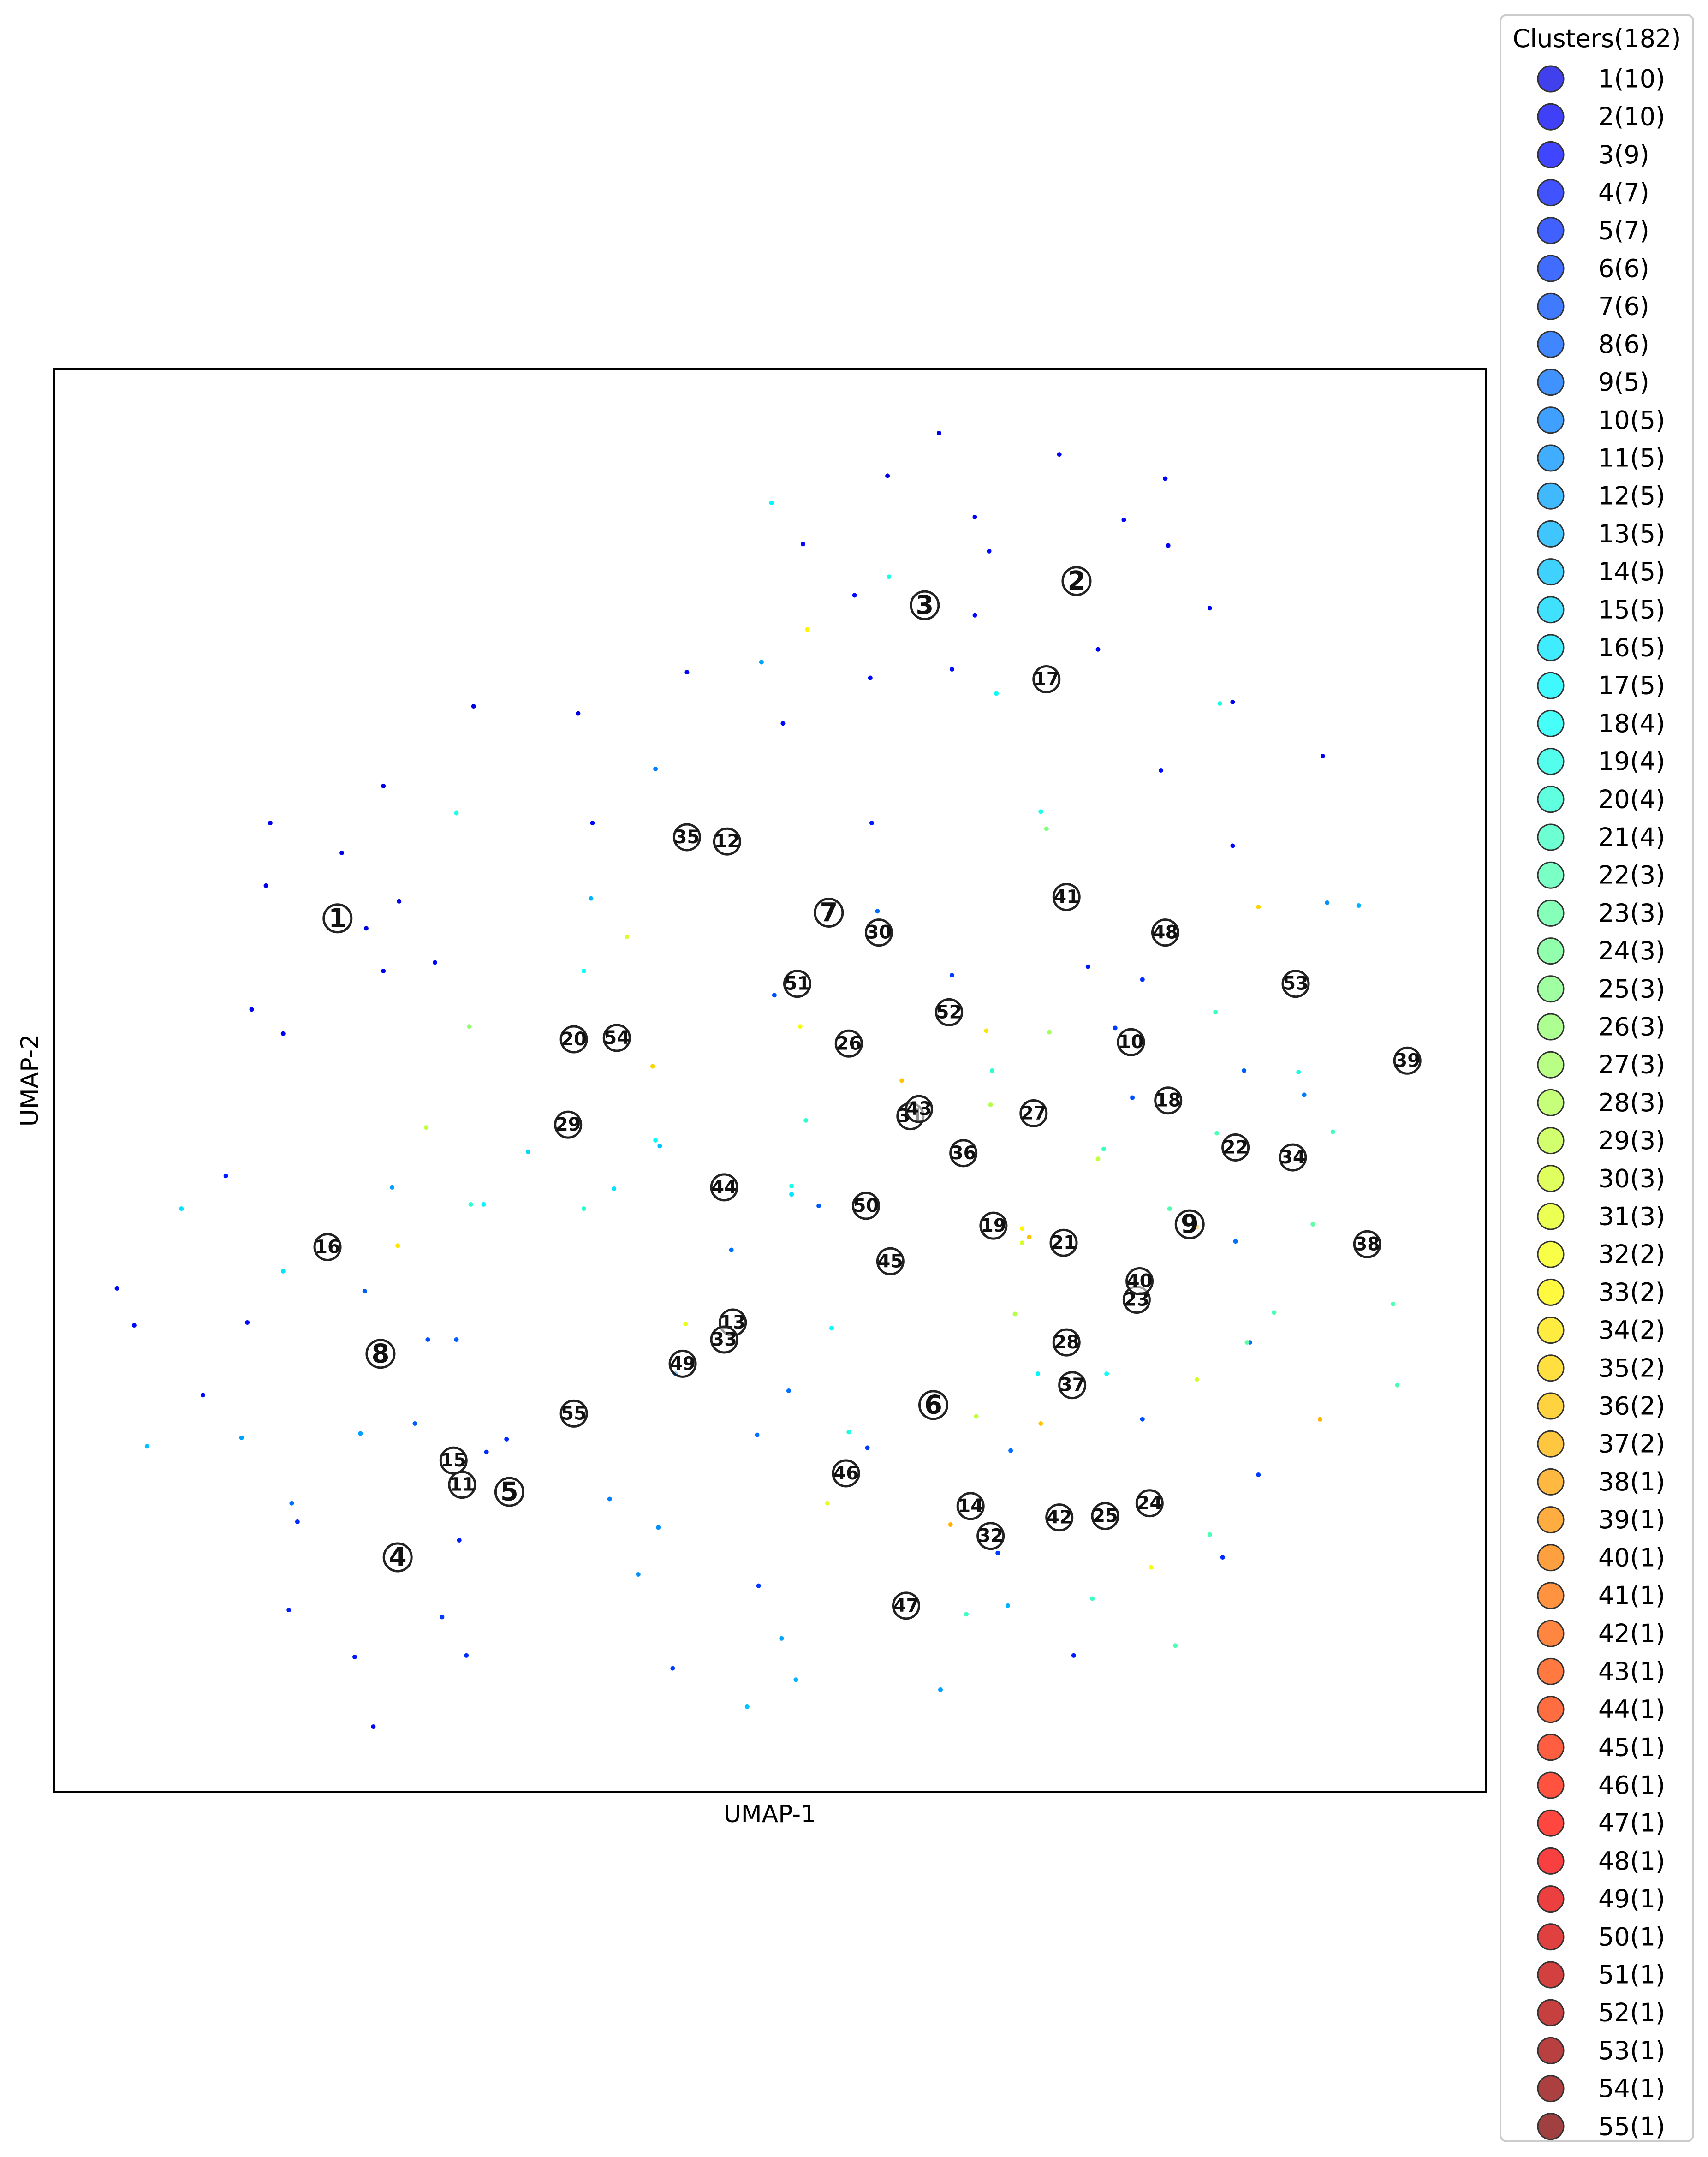  Describe the element at coordinates (1601, 1823) in the screenshot. I see `legend-entry: 47(1)` at that location.